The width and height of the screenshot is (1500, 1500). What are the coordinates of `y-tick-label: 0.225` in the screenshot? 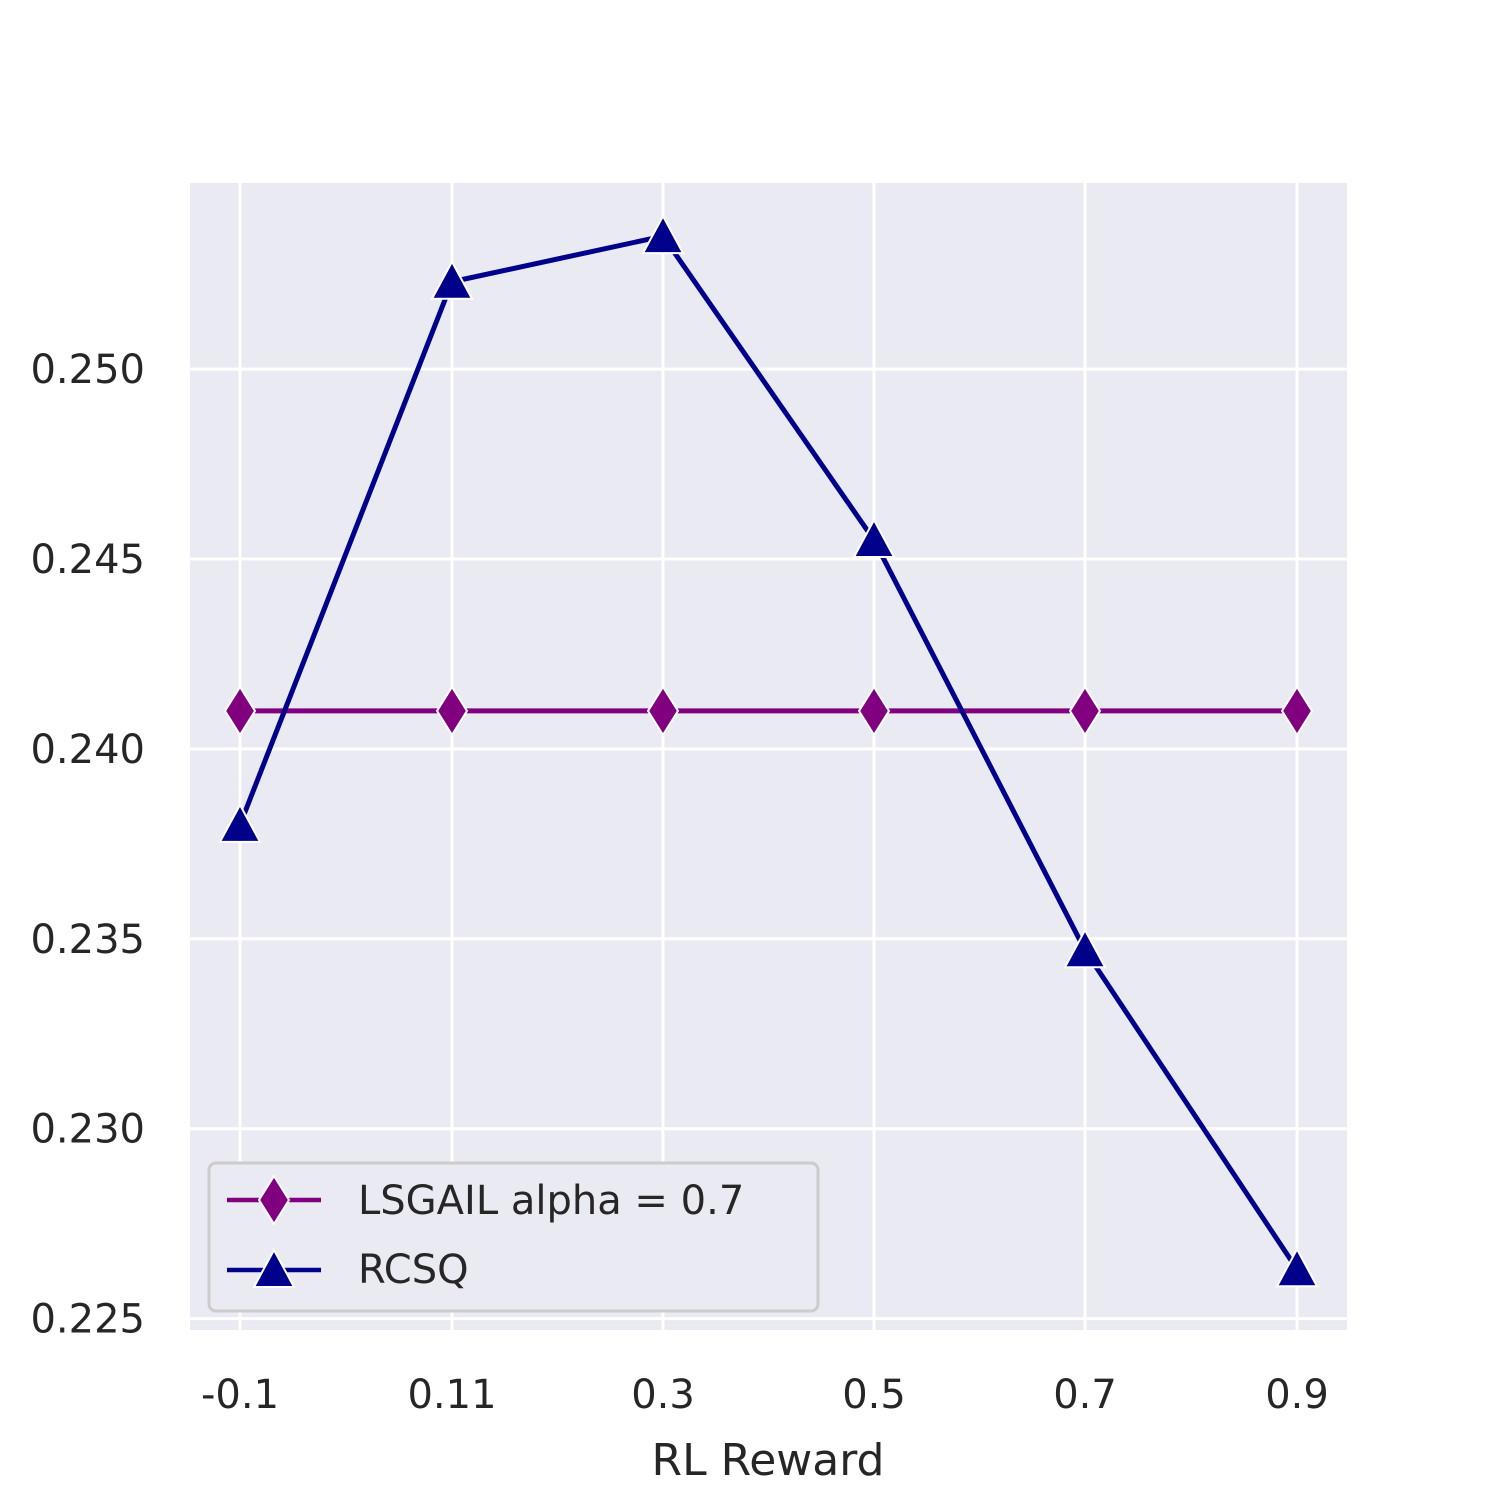 It's located at (87, 1320).